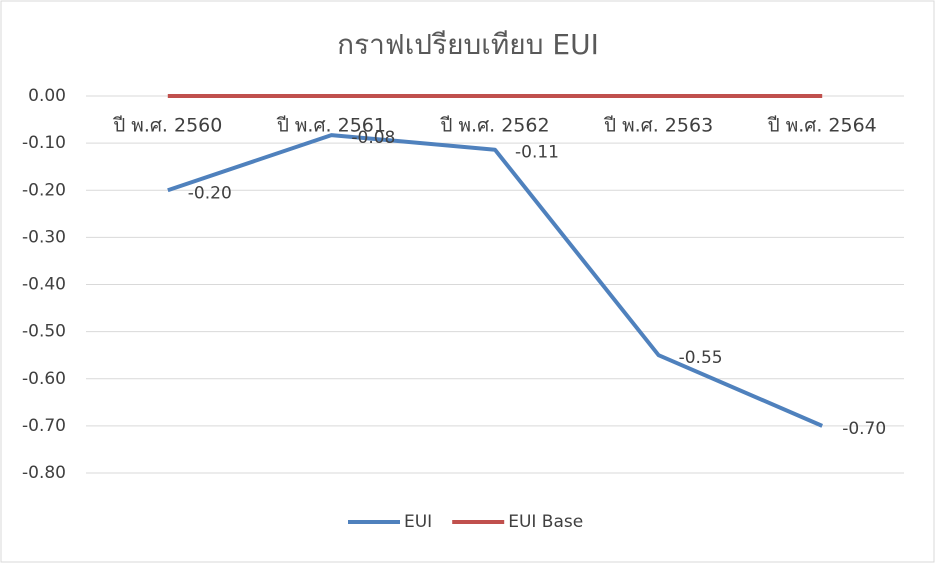 This screenshot has width=936, height=564. What do you see at coordinates (44, 426) in the screenshot?
I see `y-tick-label: -0.70` at bounding box center [44, 426].